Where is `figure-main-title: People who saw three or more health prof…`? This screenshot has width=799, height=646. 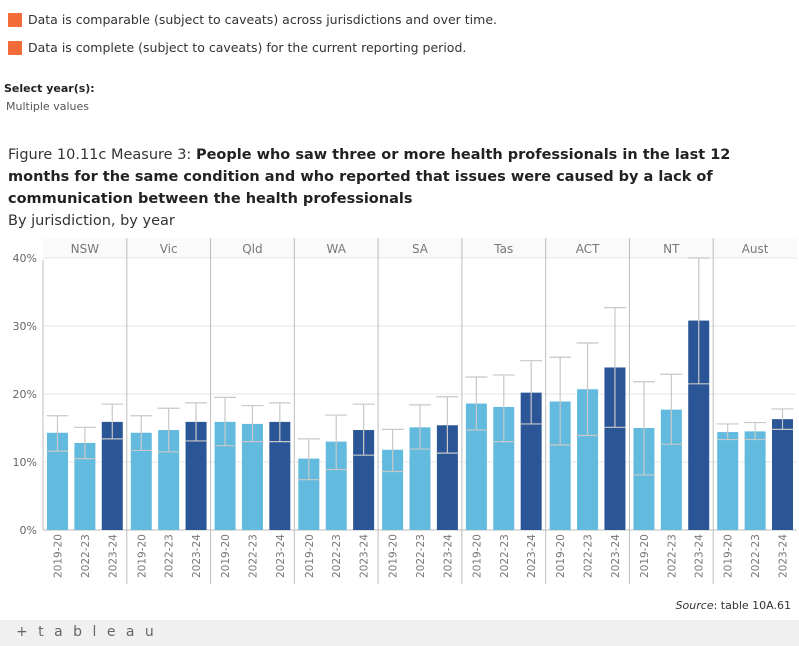
figure-main-title: People who saw three or more health prof… is located at coordinates (369, 177).